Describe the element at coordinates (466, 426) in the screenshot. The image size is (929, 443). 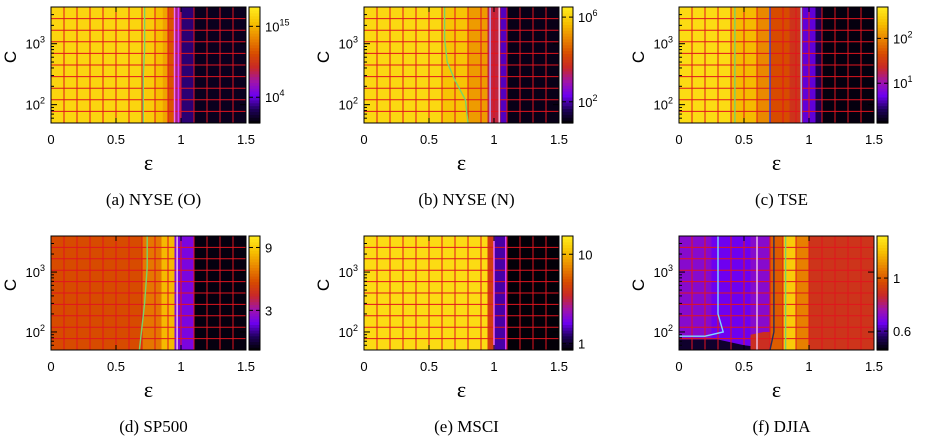
I see `panel-caption: (e) MSCI` at that location.